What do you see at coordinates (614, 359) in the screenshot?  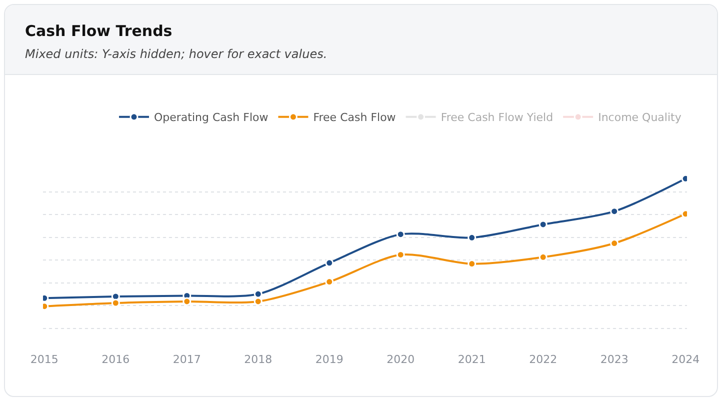 I see `x-tick-label: 2023` at bounding box center [614, 359].